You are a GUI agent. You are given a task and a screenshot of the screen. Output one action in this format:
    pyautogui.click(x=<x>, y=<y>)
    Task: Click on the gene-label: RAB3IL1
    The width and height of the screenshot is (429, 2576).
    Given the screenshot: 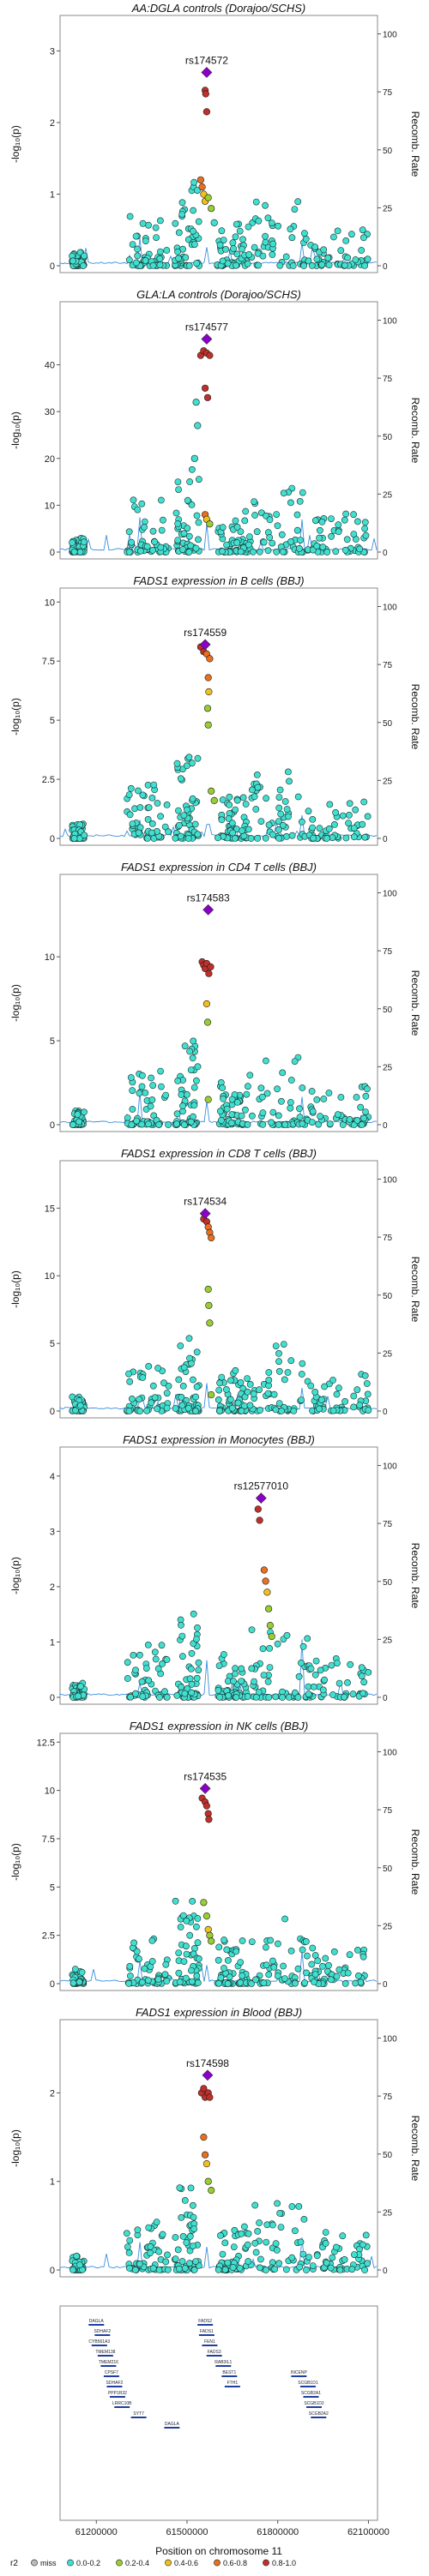 What is the action you would take?
    pyautogui.click(x=223, y=2362)
    